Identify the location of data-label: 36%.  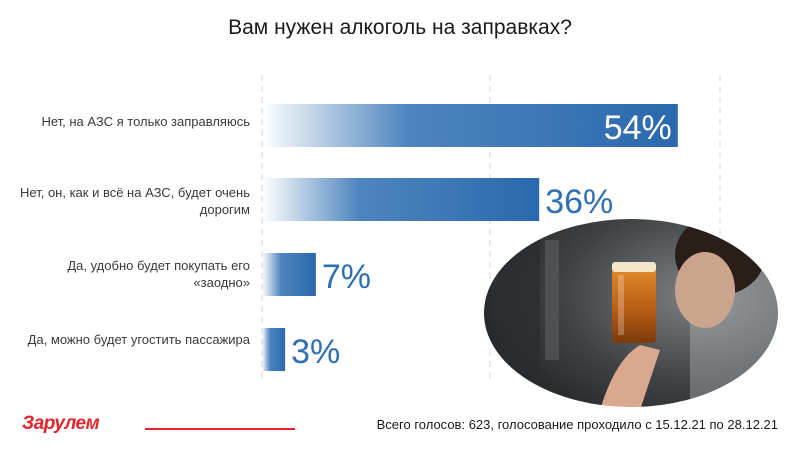
(579, 202).